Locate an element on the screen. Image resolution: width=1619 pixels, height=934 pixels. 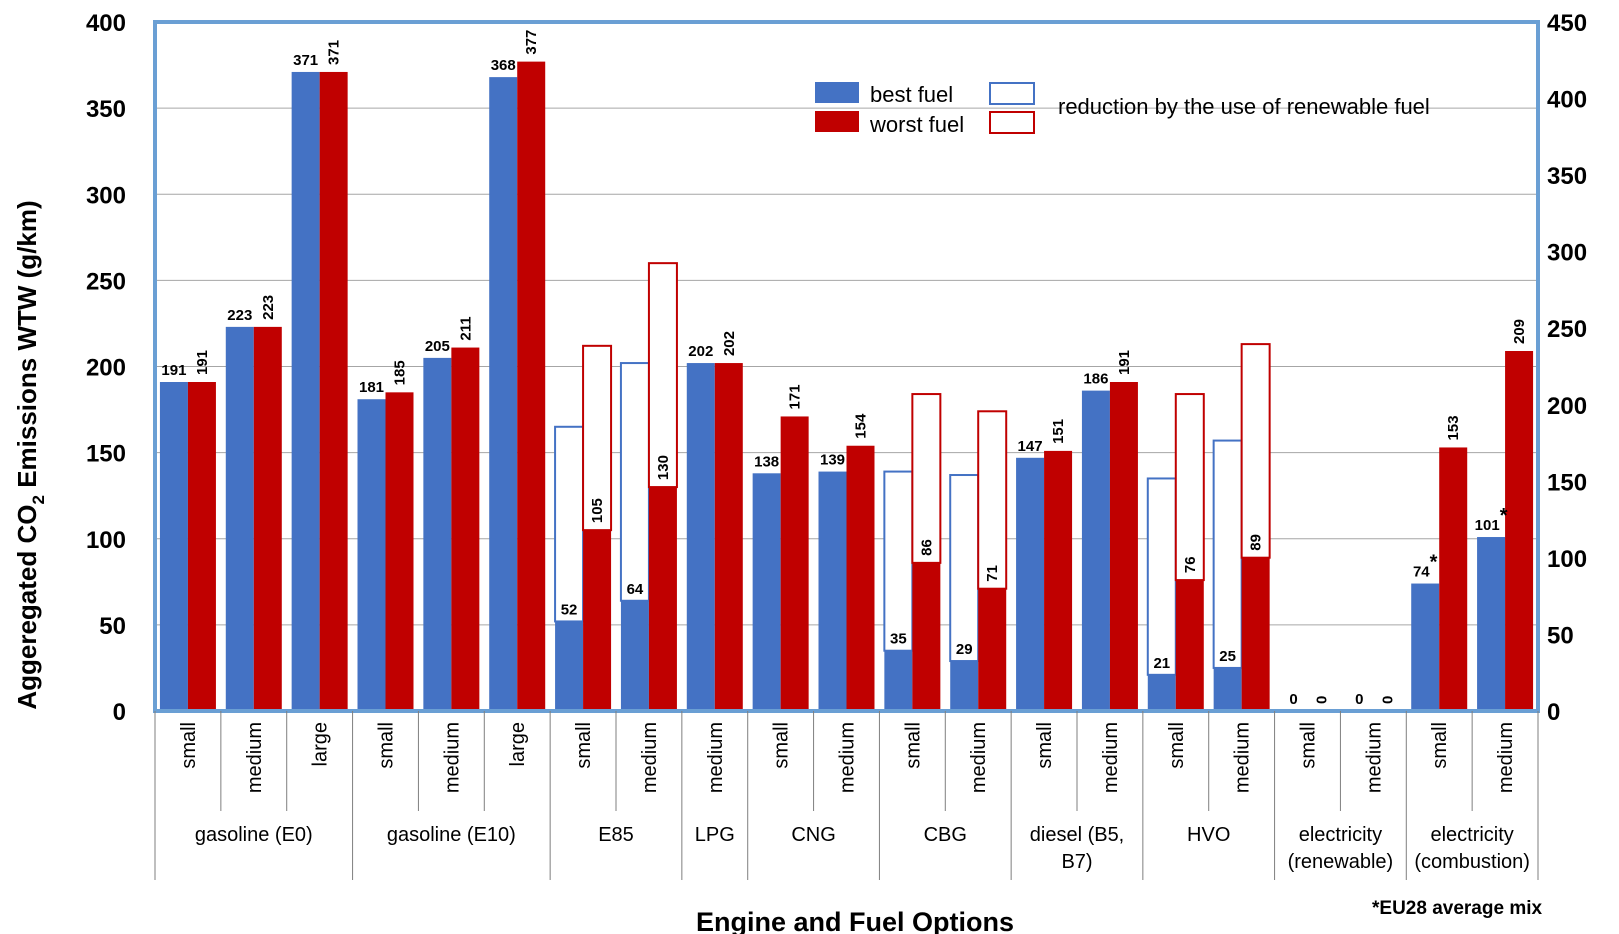
y-tick-right: 450 is located at coordinates (1567, 23).